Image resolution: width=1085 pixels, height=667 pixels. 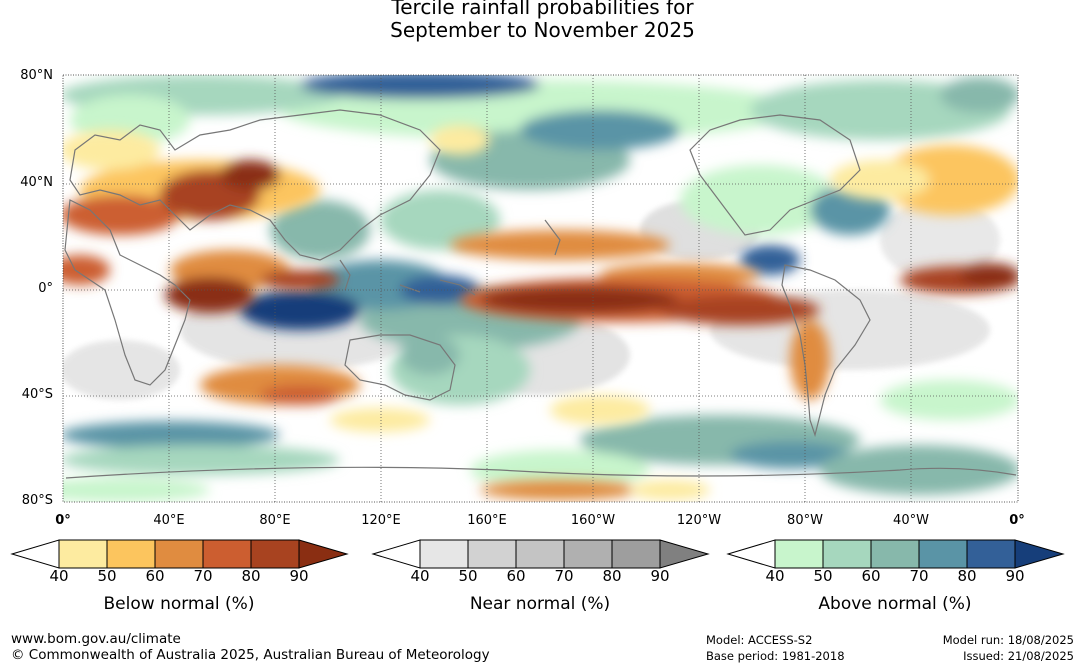 I want to click on legend-above-tick-40: 40, so click(x=775, y=576).